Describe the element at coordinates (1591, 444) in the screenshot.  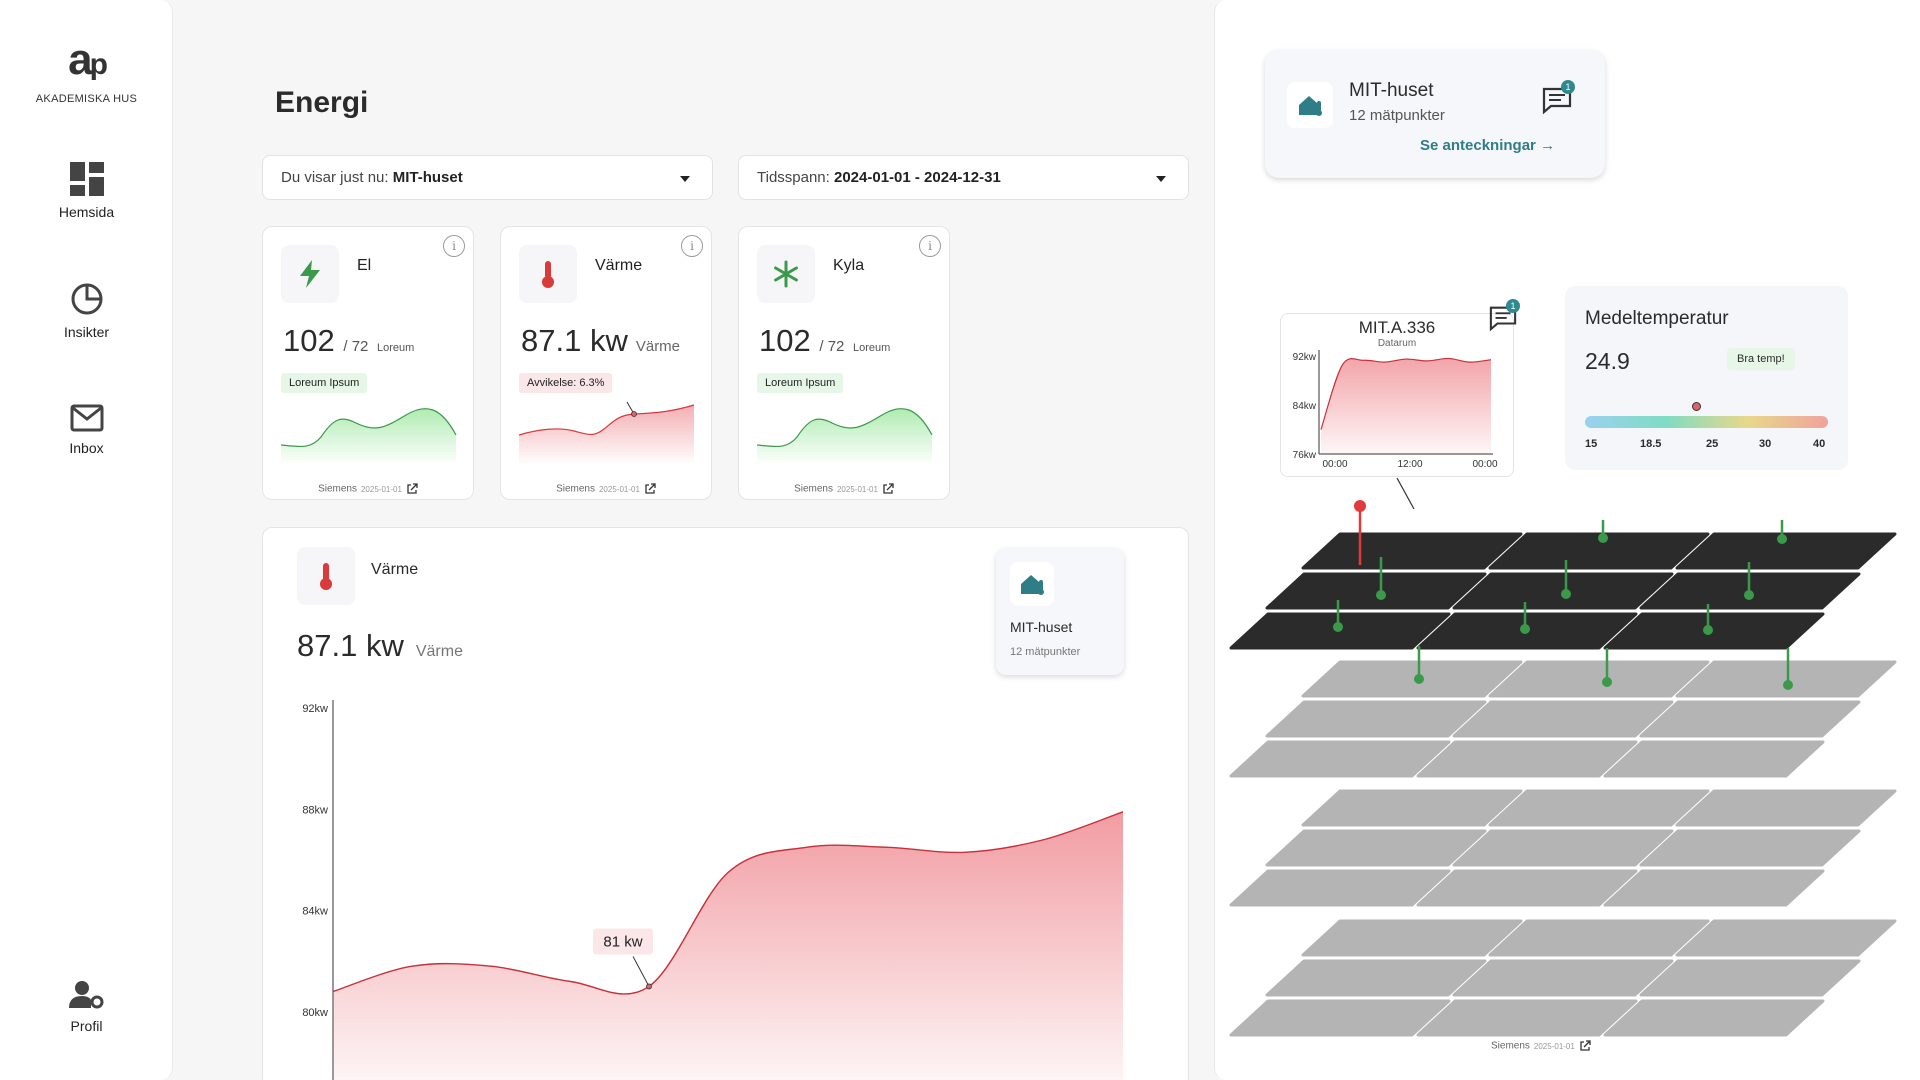
I see `scale-tick: 15` at that location.